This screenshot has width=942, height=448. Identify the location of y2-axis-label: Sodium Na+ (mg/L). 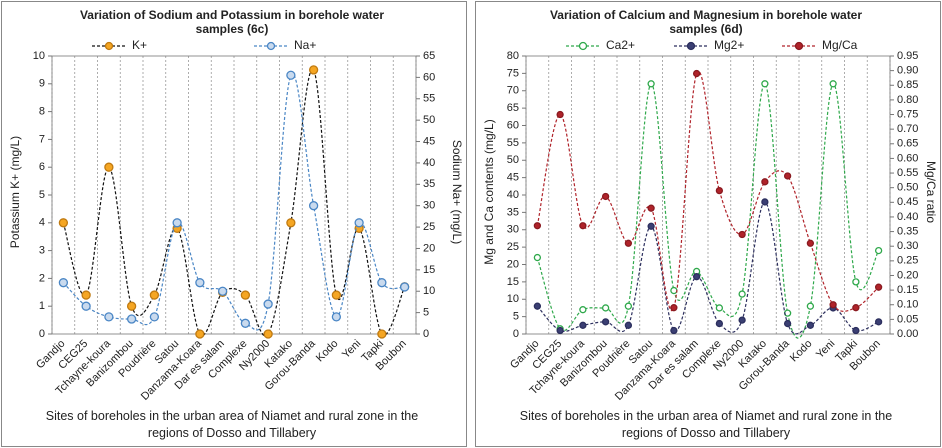
(457, 192).